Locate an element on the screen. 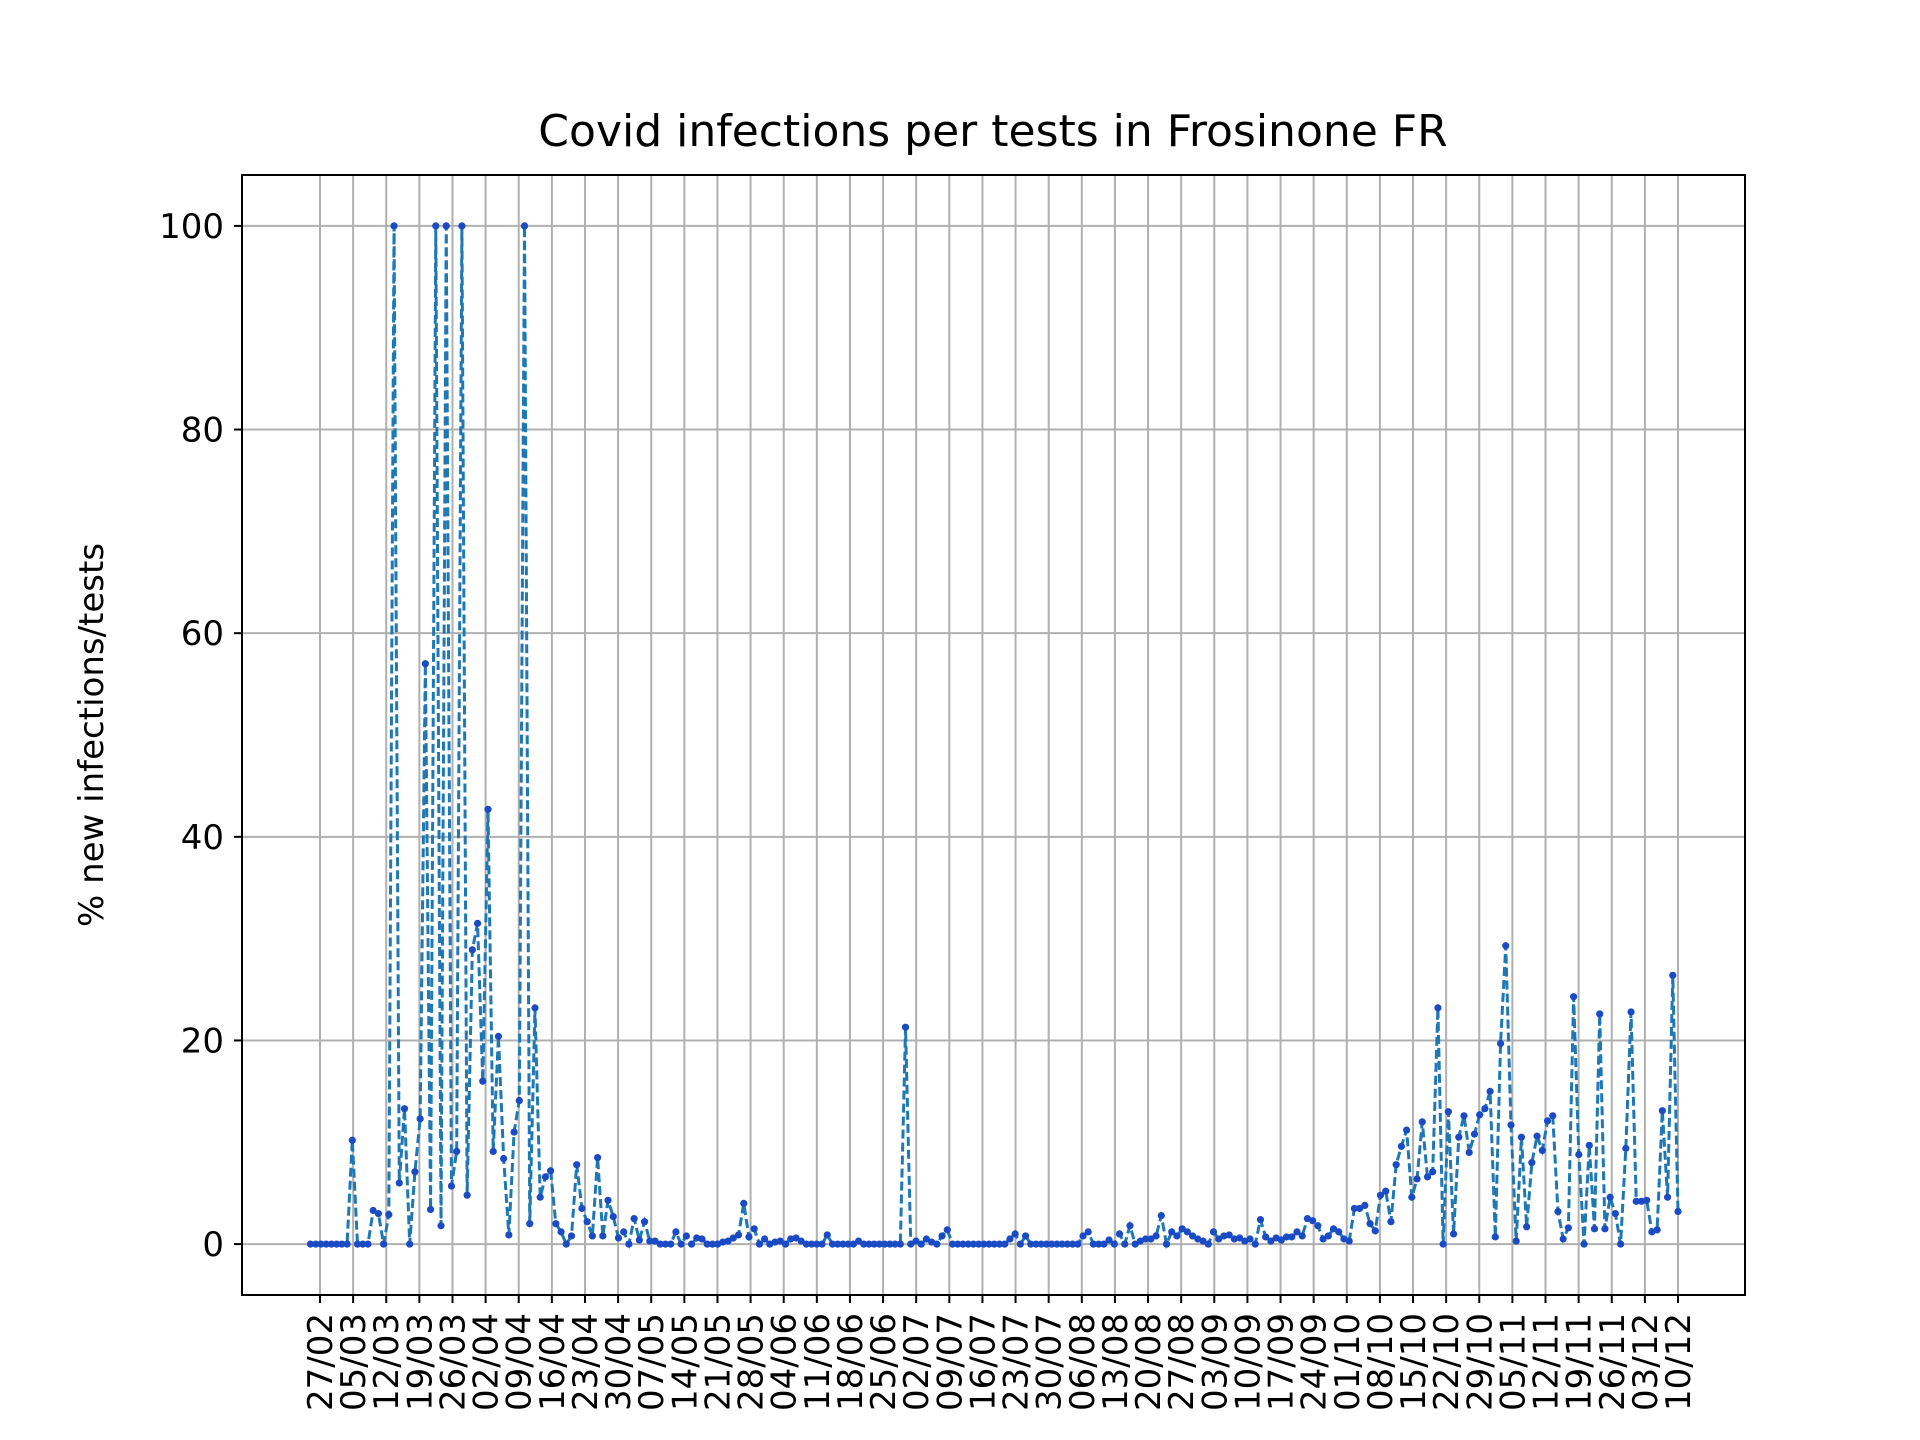 The width and height of the screenshot is (1920, 1440). x-tick-label: 06/08 is located at coordinates (1083, 1362).